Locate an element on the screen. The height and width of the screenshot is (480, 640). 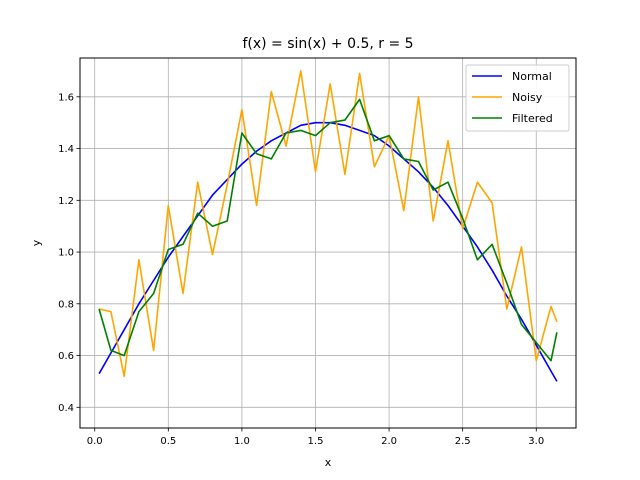
x-axis-ticks: 0.0 0.5 1.0 1.5 2.0 2.5 3.0 is located at coordinates (315, 437).